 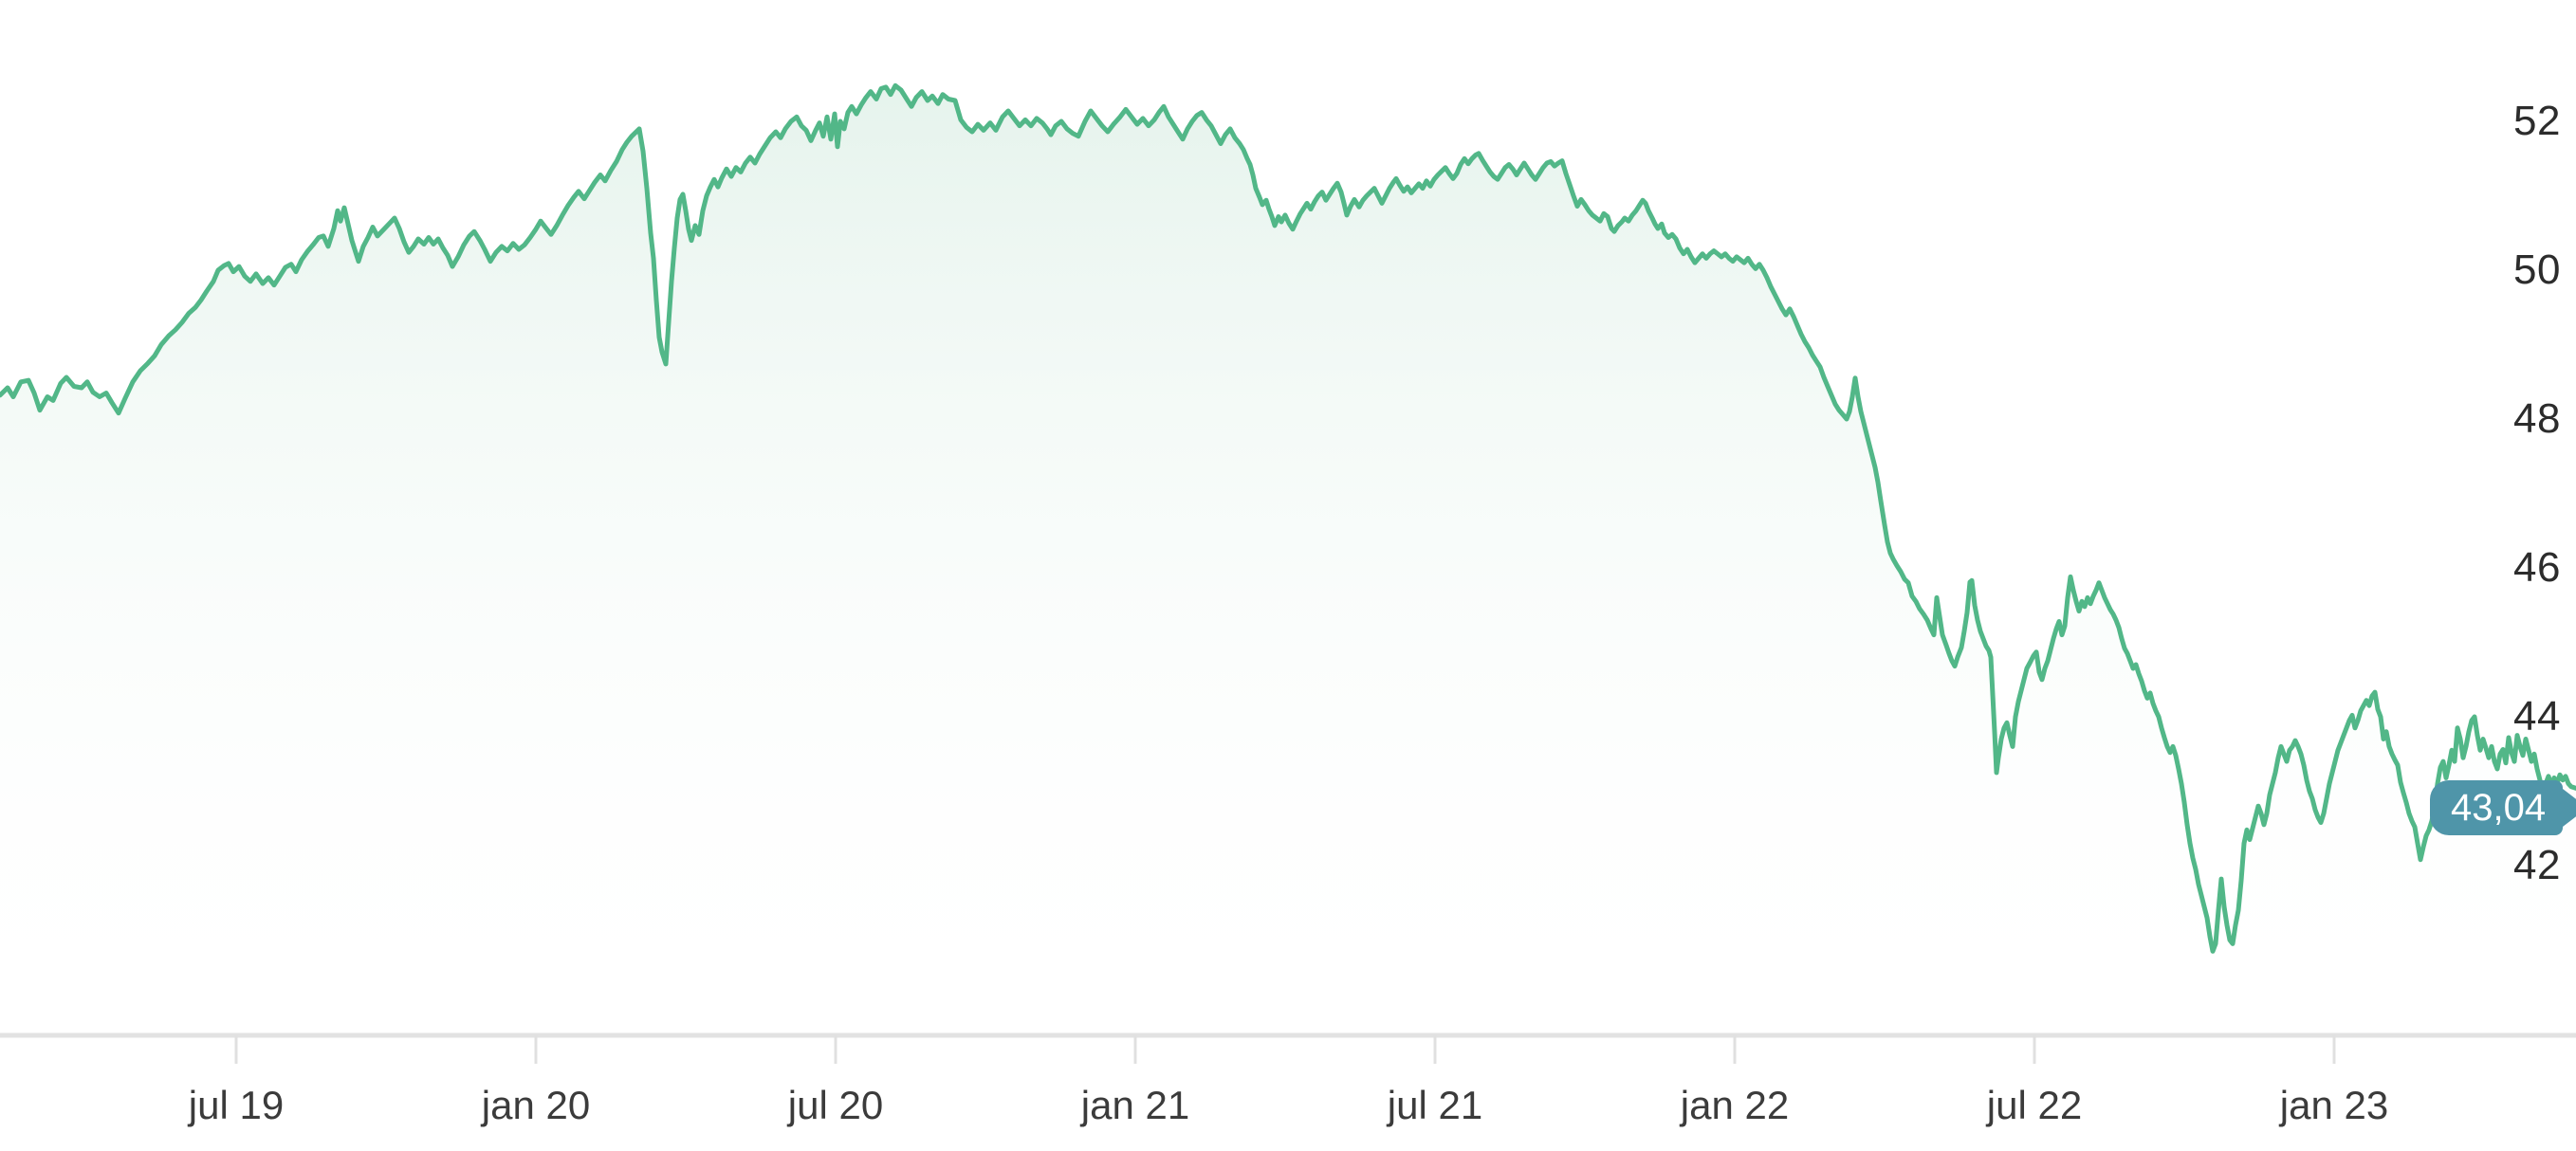 I want to click on y-axis-label: 50, so click(x=2537, y=270).